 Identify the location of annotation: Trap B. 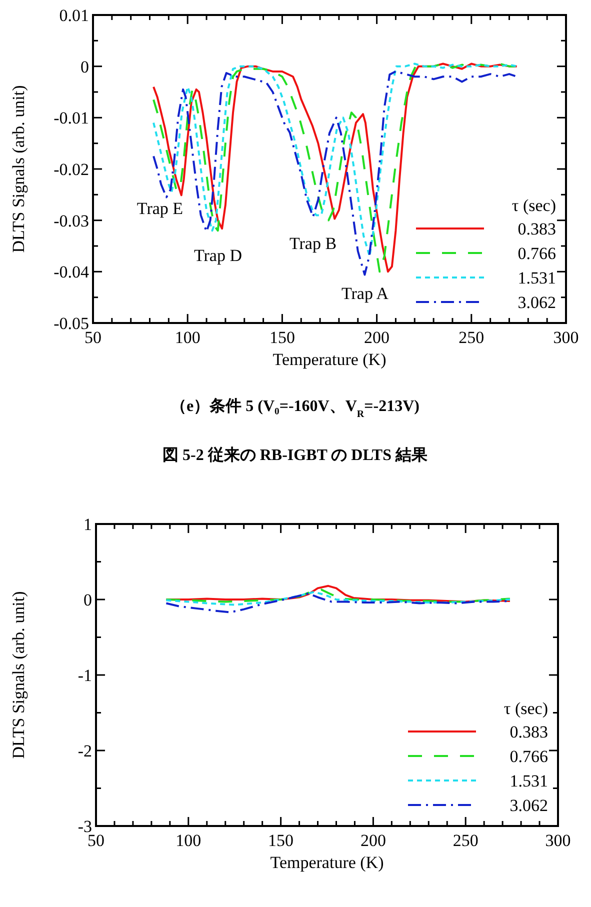
(313, 243).